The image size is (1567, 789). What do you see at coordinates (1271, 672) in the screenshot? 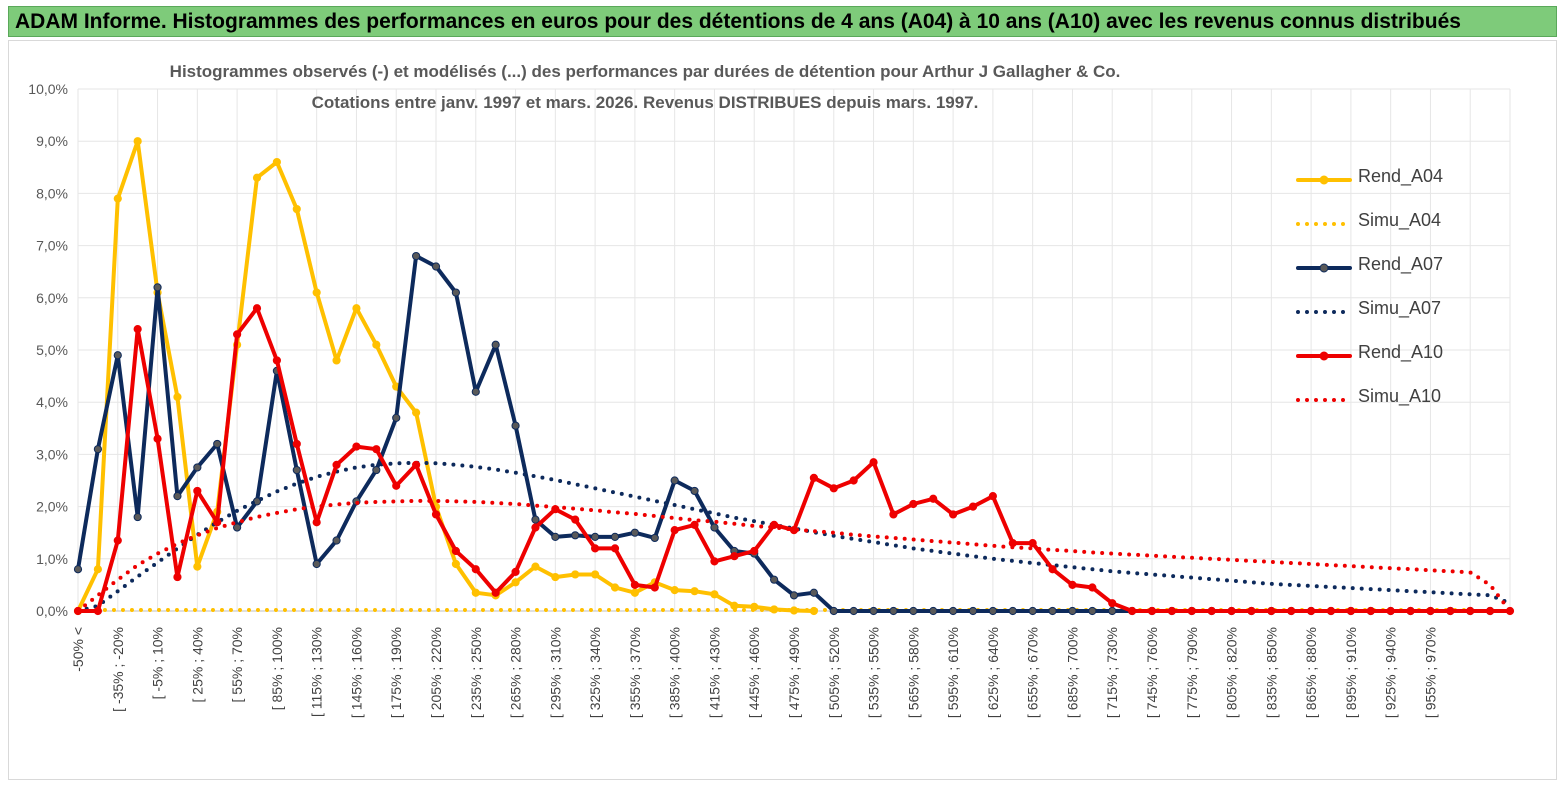
I see `x-tick-label: [ 835% ; 850%` at bounding box center [1271, 672].